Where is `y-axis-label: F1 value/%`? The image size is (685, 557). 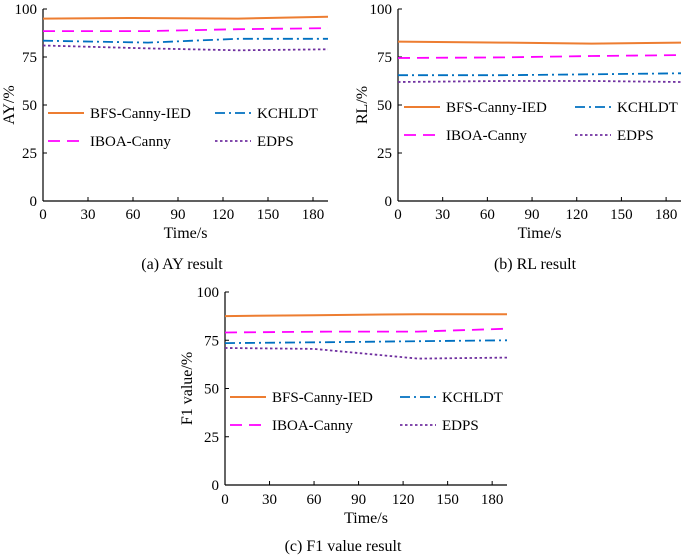
y-axis-label: F1 value/% is located at coordinates (187, 388).